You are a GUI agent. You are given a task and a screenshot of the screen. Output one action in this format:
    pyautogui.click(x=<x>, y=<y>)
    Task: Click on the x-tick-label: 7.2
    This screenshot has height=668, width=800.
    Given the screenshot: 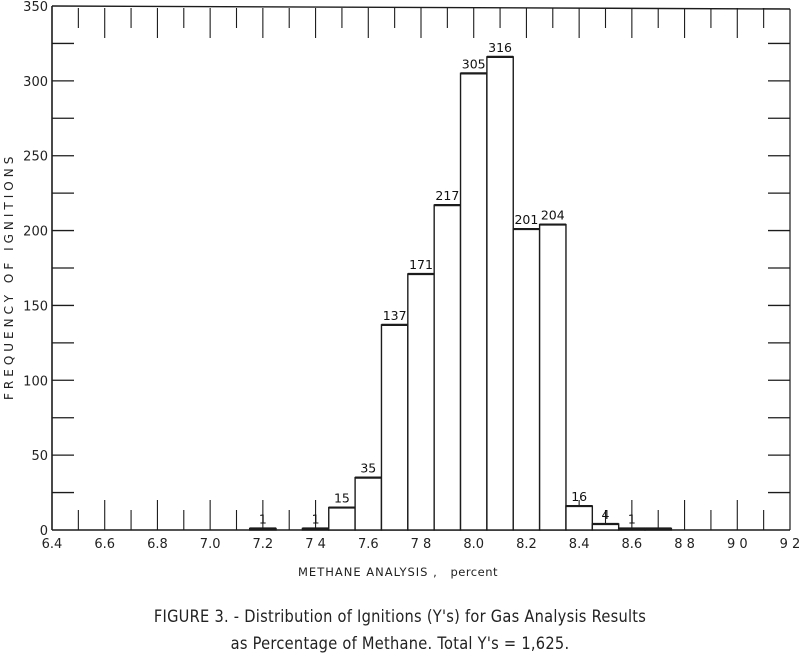 What is the action you would take?
    pyautogui.click(x=263, y=544)
    